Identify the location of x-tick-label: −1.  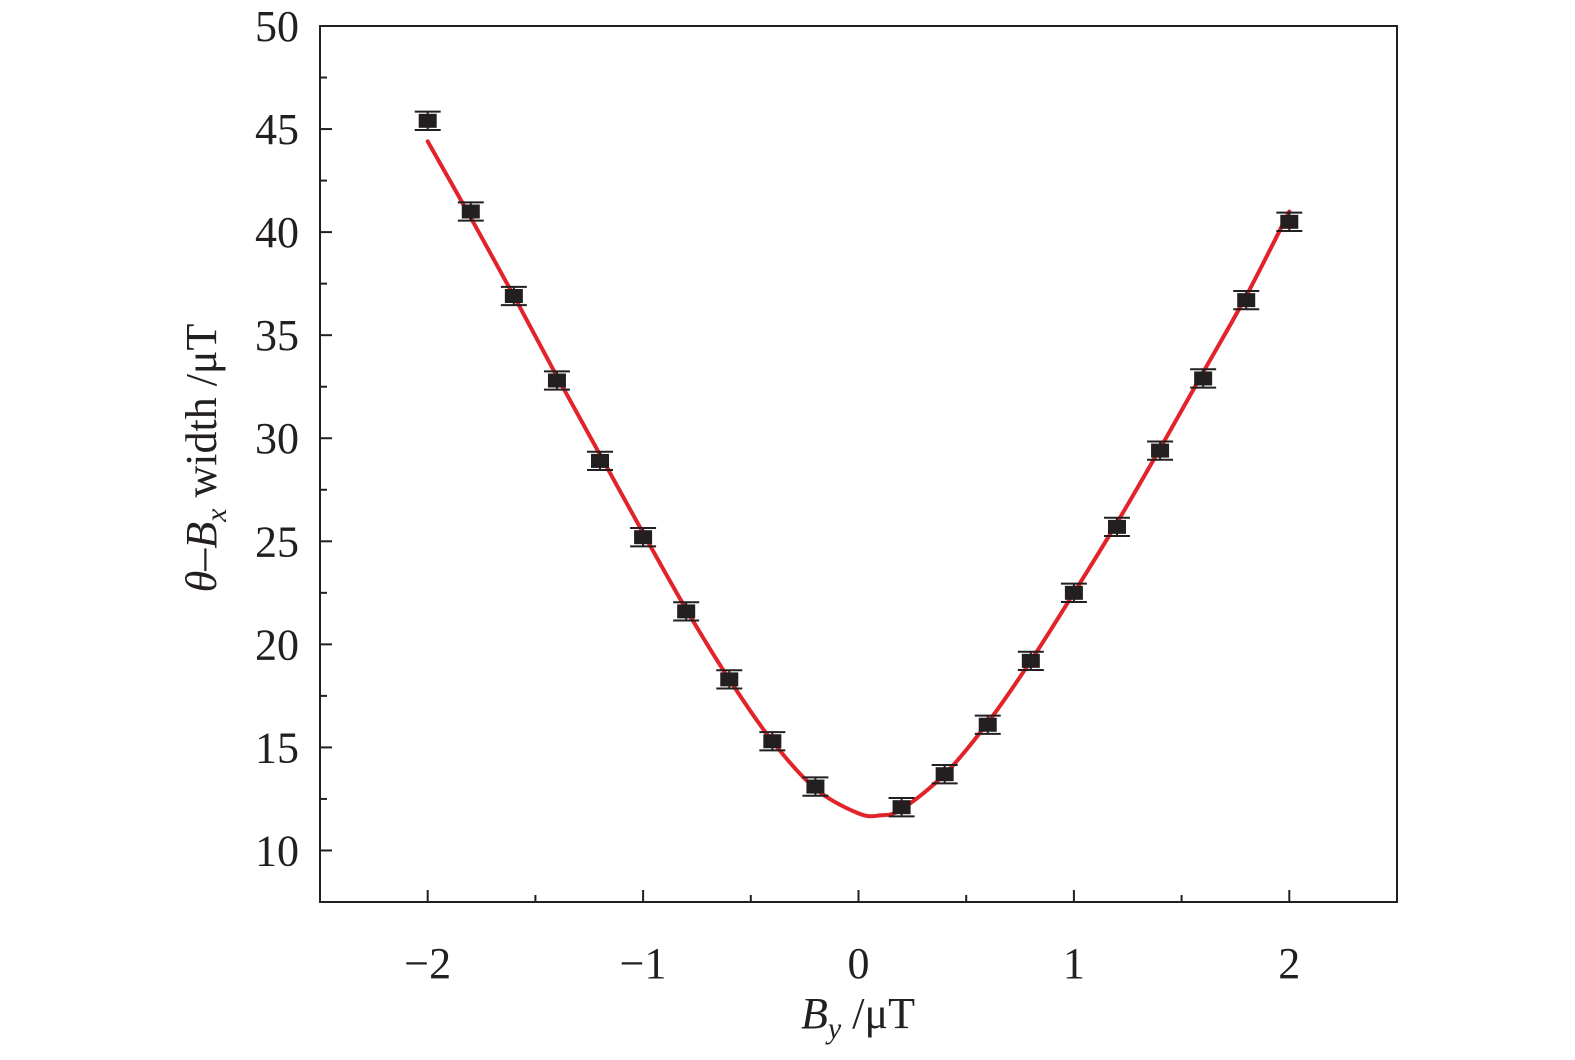
(643, 963).